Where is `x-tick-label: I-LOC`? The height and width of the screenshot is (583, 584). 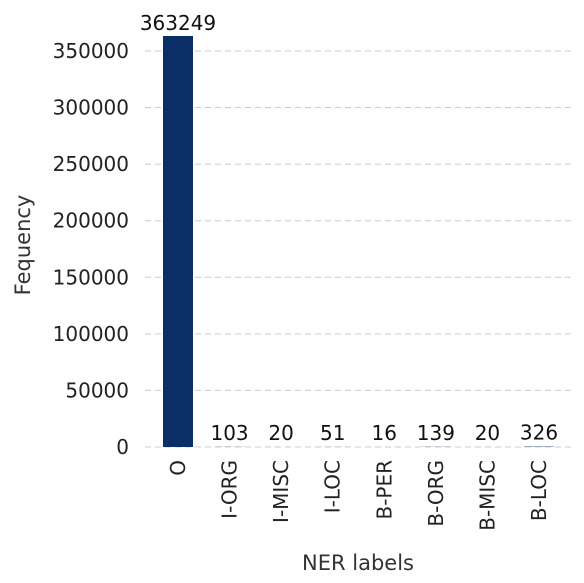
x-tick-label: I-LOC is located at coordinates (333, 486).